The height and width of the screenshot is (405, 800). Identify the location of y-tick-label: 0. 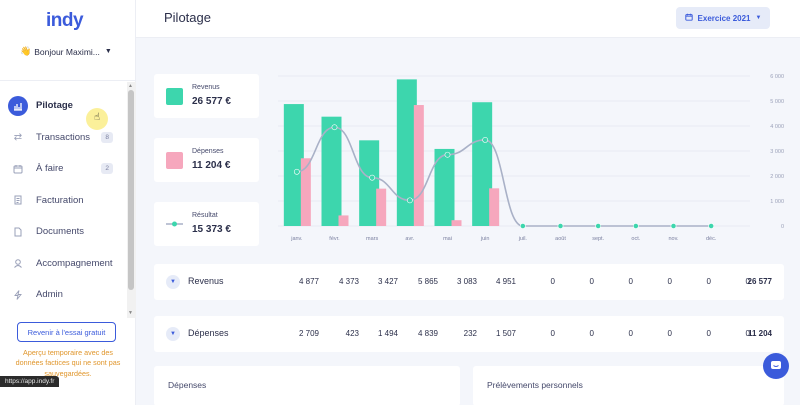
(782, 227).